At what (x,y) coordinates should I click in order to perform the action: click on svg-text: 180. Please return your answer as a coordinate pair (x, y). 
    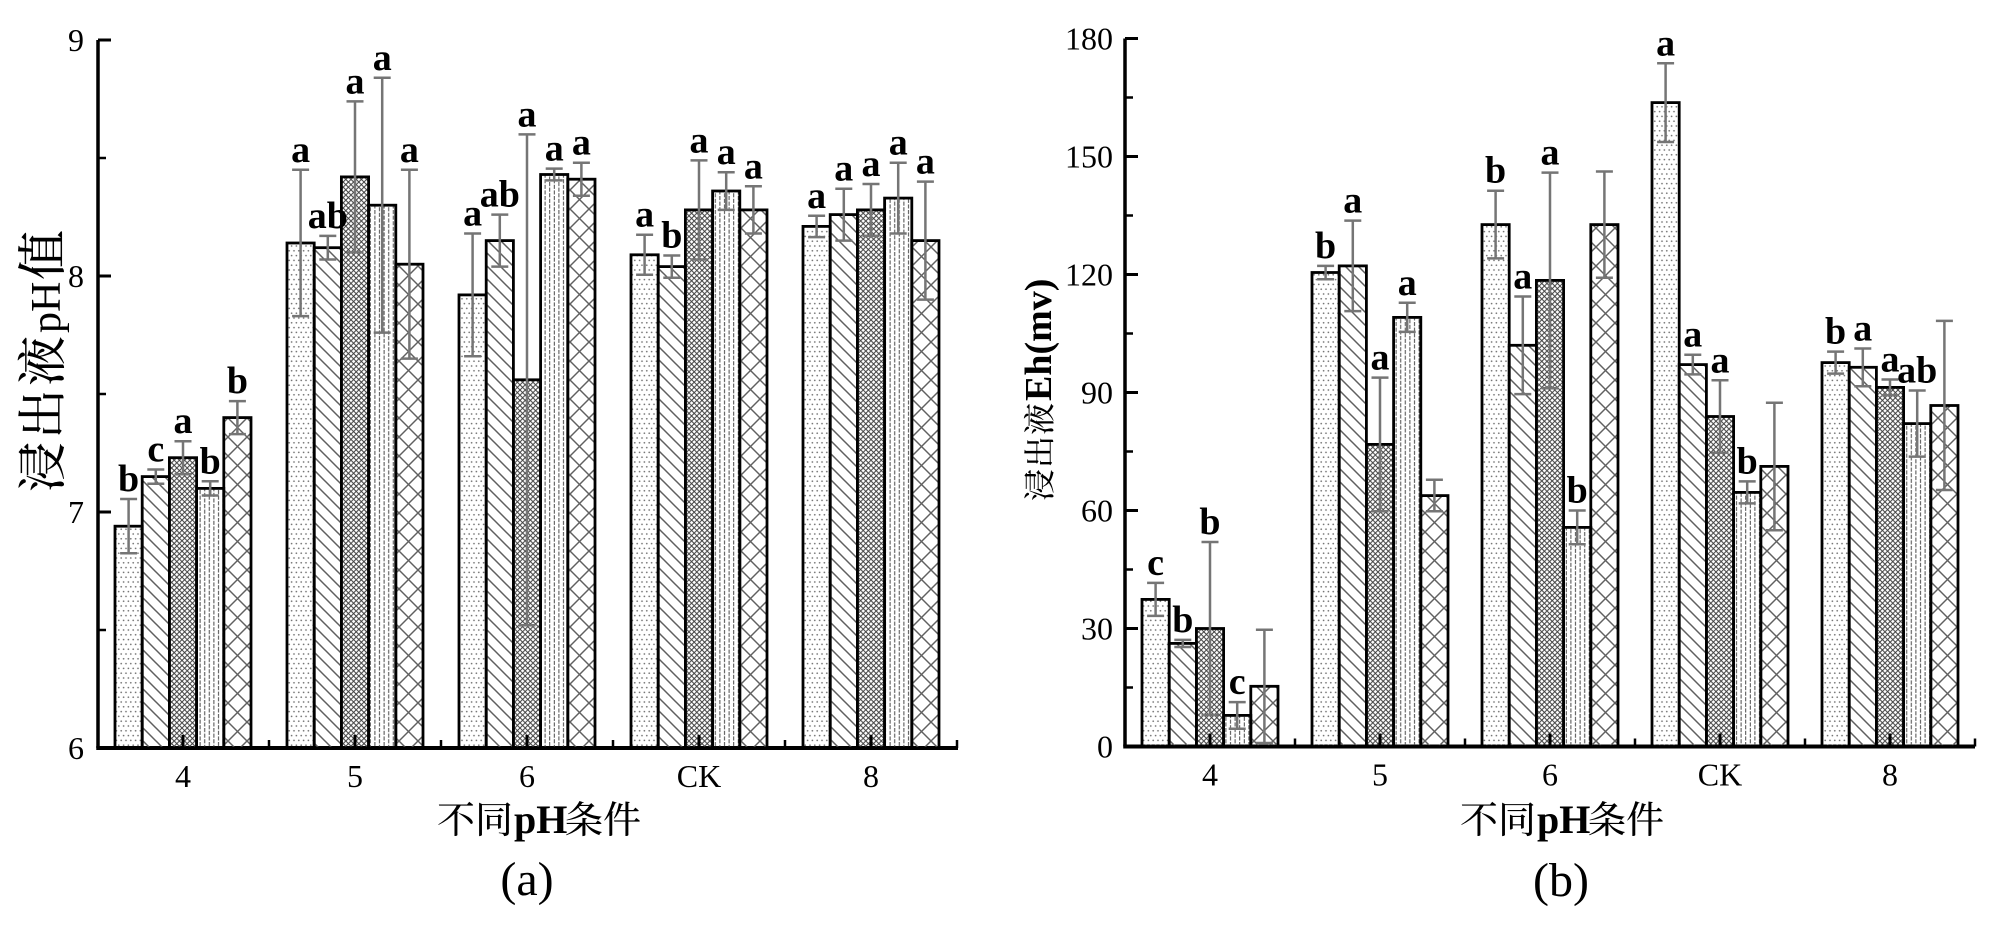
    Looking at the image, I should click on (1089, 39).